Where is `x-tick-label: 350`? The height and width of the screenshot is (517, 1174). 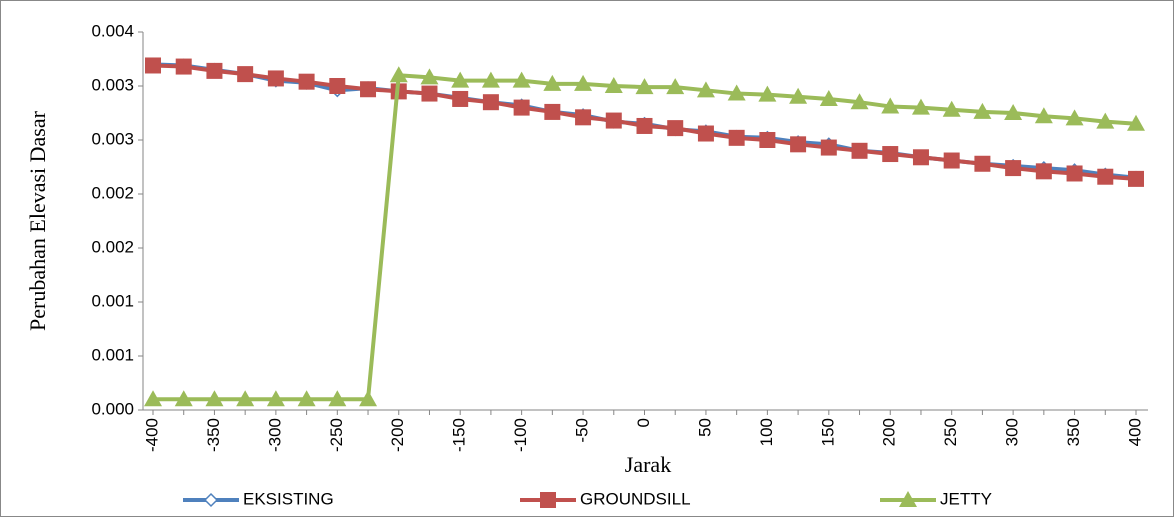 x-tick-label: 350 is located at coordinates (1073, 432).